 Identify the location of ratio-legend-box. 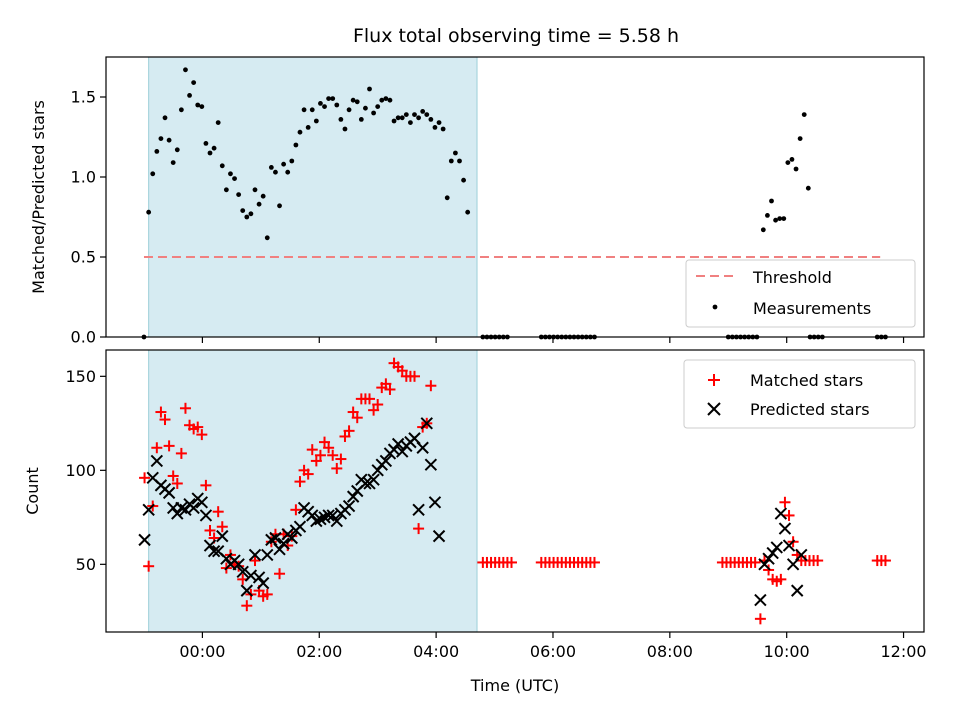
(800, 293).